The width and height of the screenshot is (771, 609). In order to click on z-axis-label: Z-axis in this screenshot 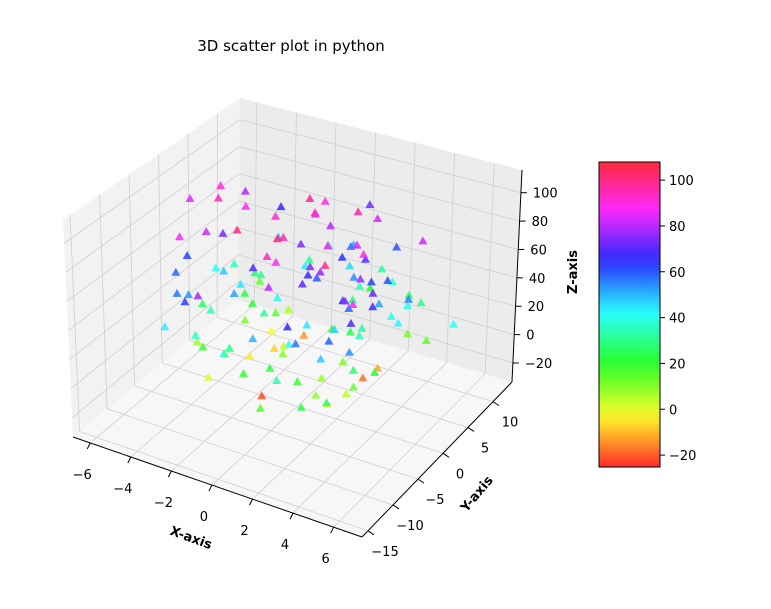, I will do `click(573, 272)`.